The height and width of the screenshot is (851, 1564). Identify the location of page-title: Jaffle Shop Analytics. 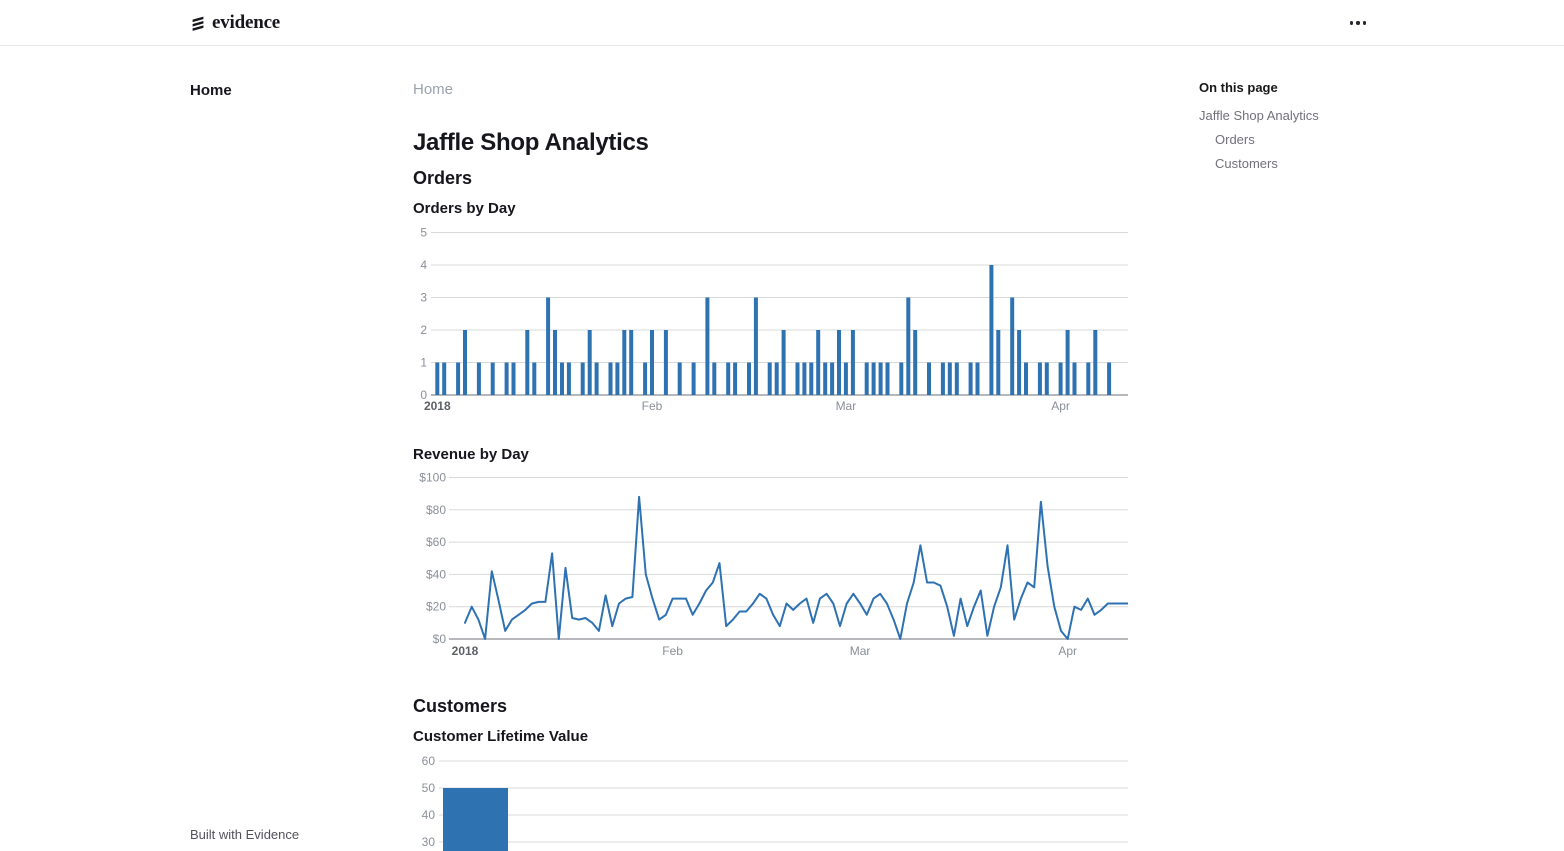
(531, 142).